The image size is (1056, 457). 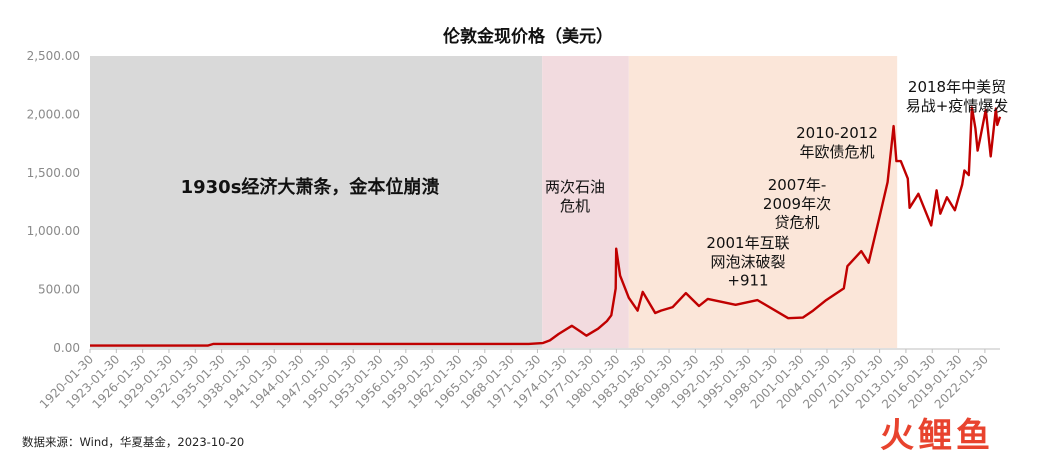 I want to click on annotation-subprime: 2007年-2009年次贷危机, so click(x=797, y=204).